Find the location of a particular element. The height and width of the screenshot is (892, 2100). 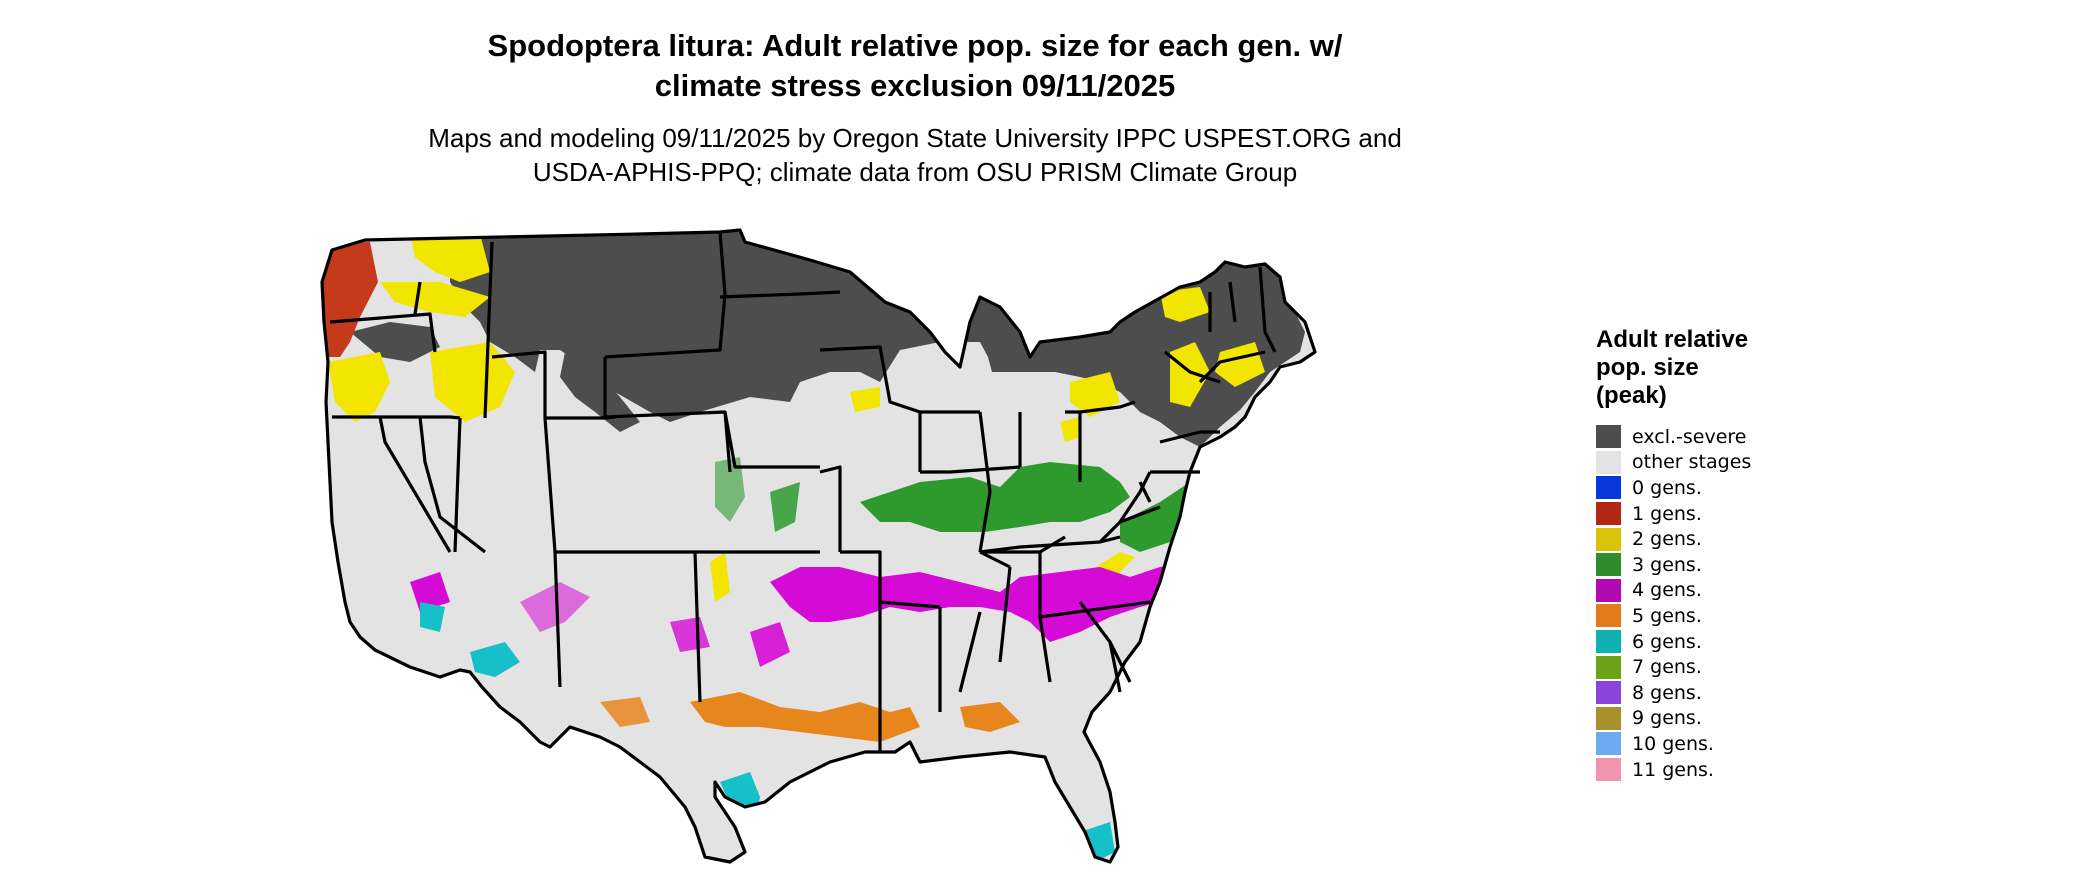

legend-label: other stages is located at coordinates (1692, 462).